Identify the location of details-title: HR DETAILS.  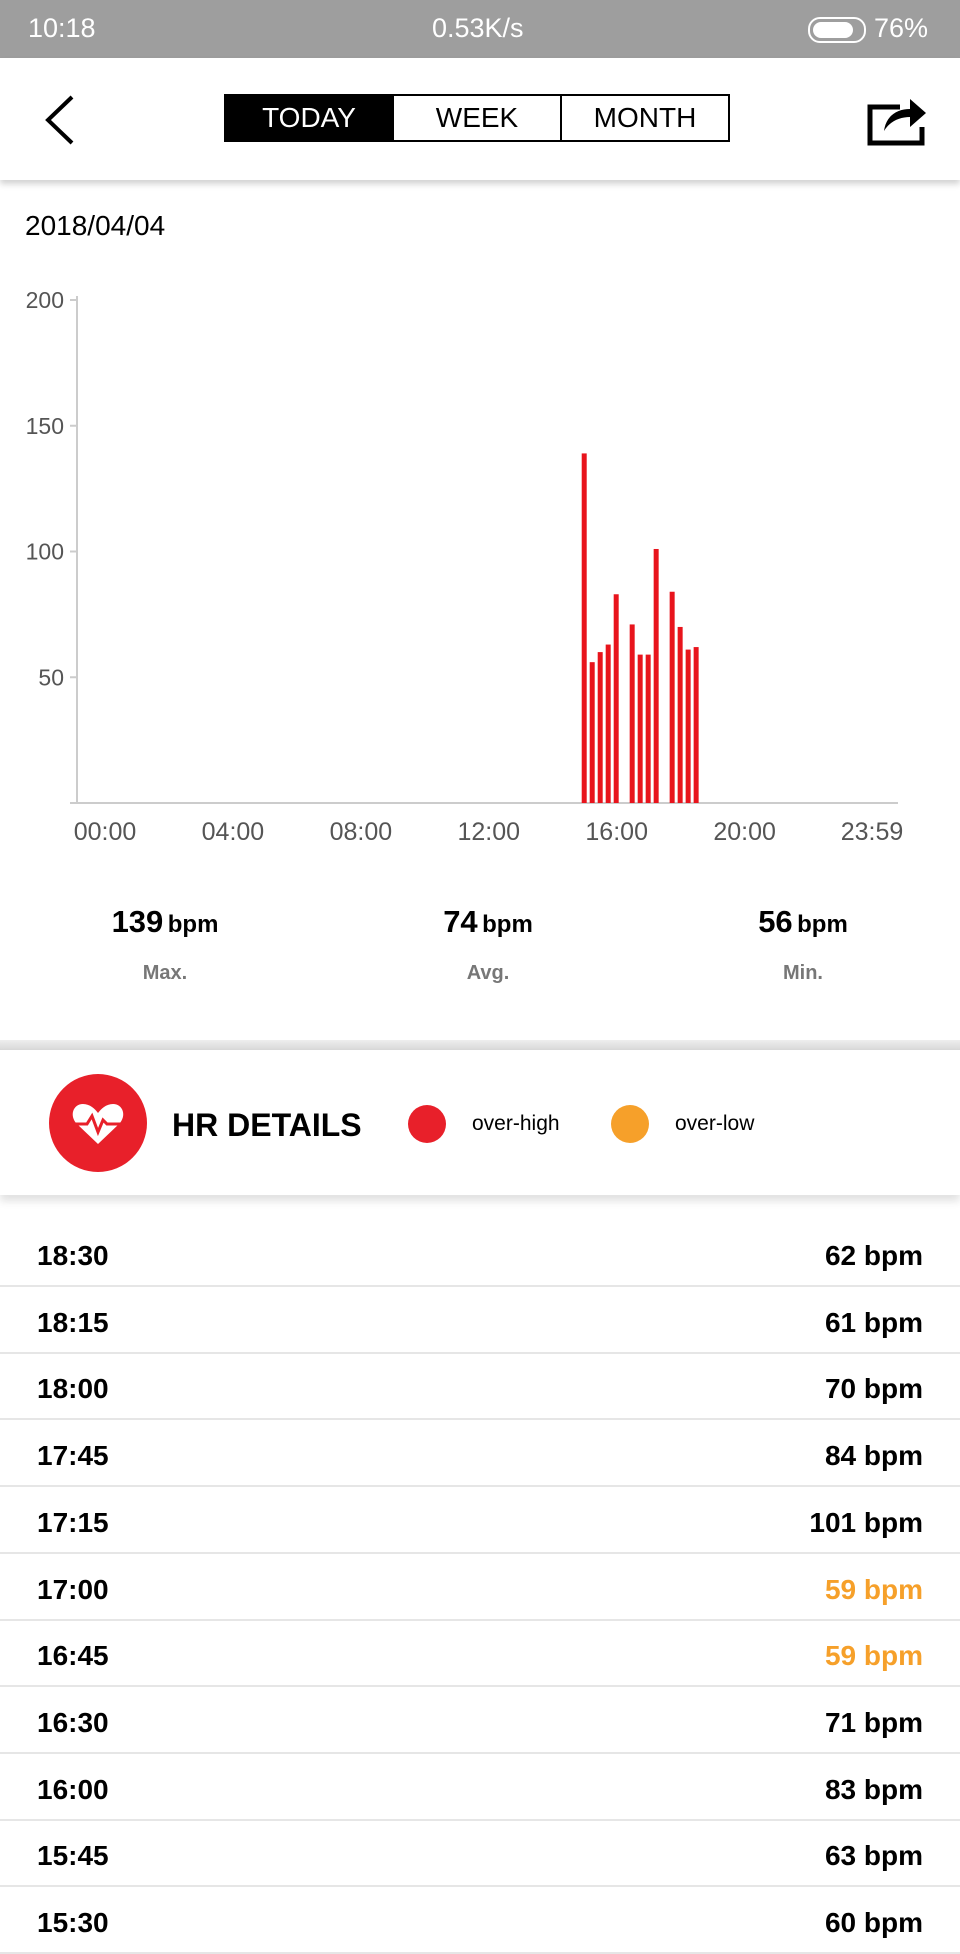
(267, 1125).